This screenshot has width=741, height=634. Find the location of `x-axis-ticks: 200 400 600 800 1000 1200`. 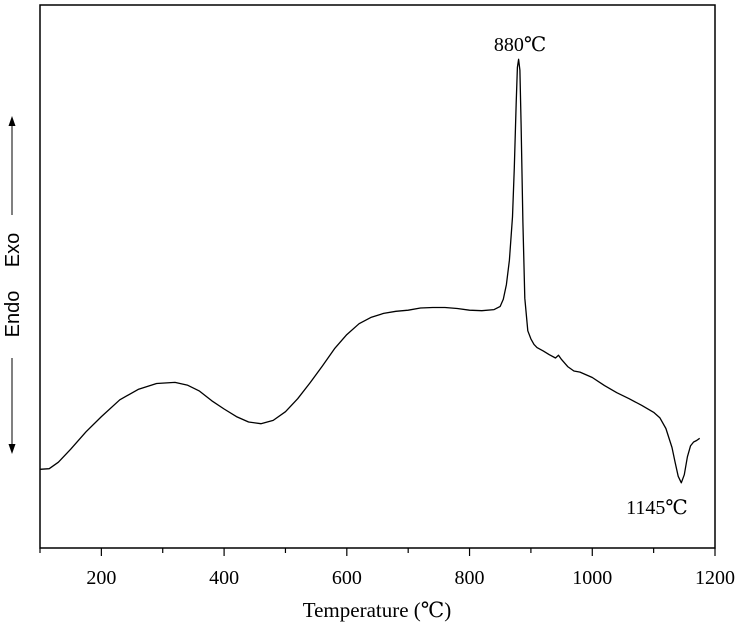

x-axis-ticks: 200 400 600 800 1000 1200 is located at coordinates (387, 568).